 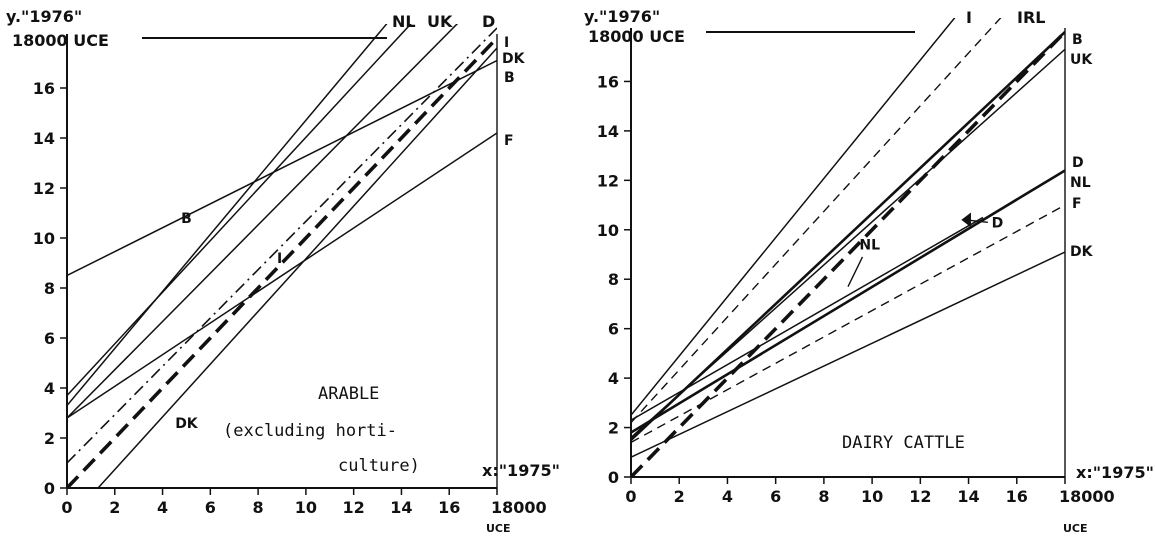 What do you see at coordinates (608, 81) in the screenshot?
I see `dairy-y-tick-label: 16` at bounding box center [608, 81].